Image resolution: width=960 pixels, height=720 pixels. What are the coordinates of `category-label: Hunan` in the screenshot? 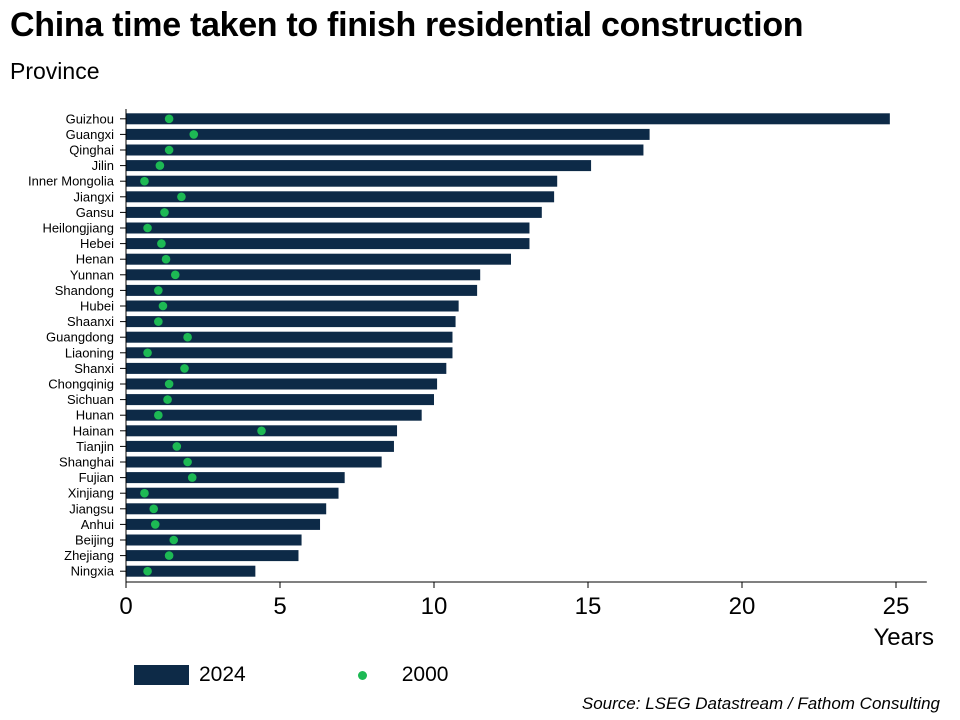 It's located at (95, 415).